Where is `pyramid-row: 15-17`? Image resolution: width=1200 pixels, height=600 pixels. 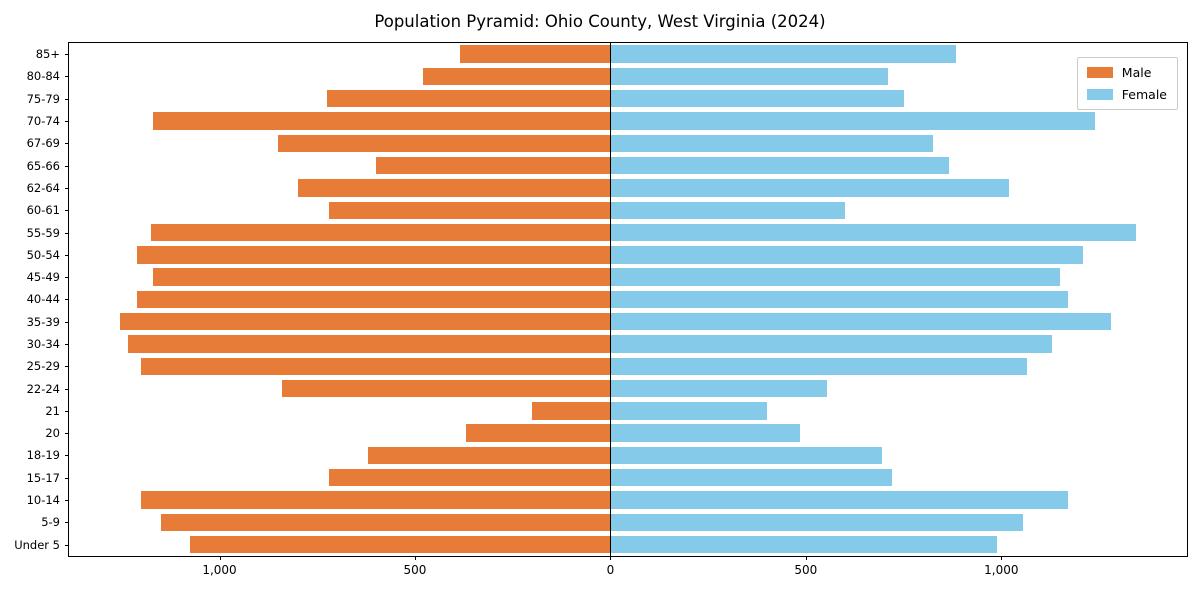
pyramid-row: 15-17 is located at coordinates (607, 478).